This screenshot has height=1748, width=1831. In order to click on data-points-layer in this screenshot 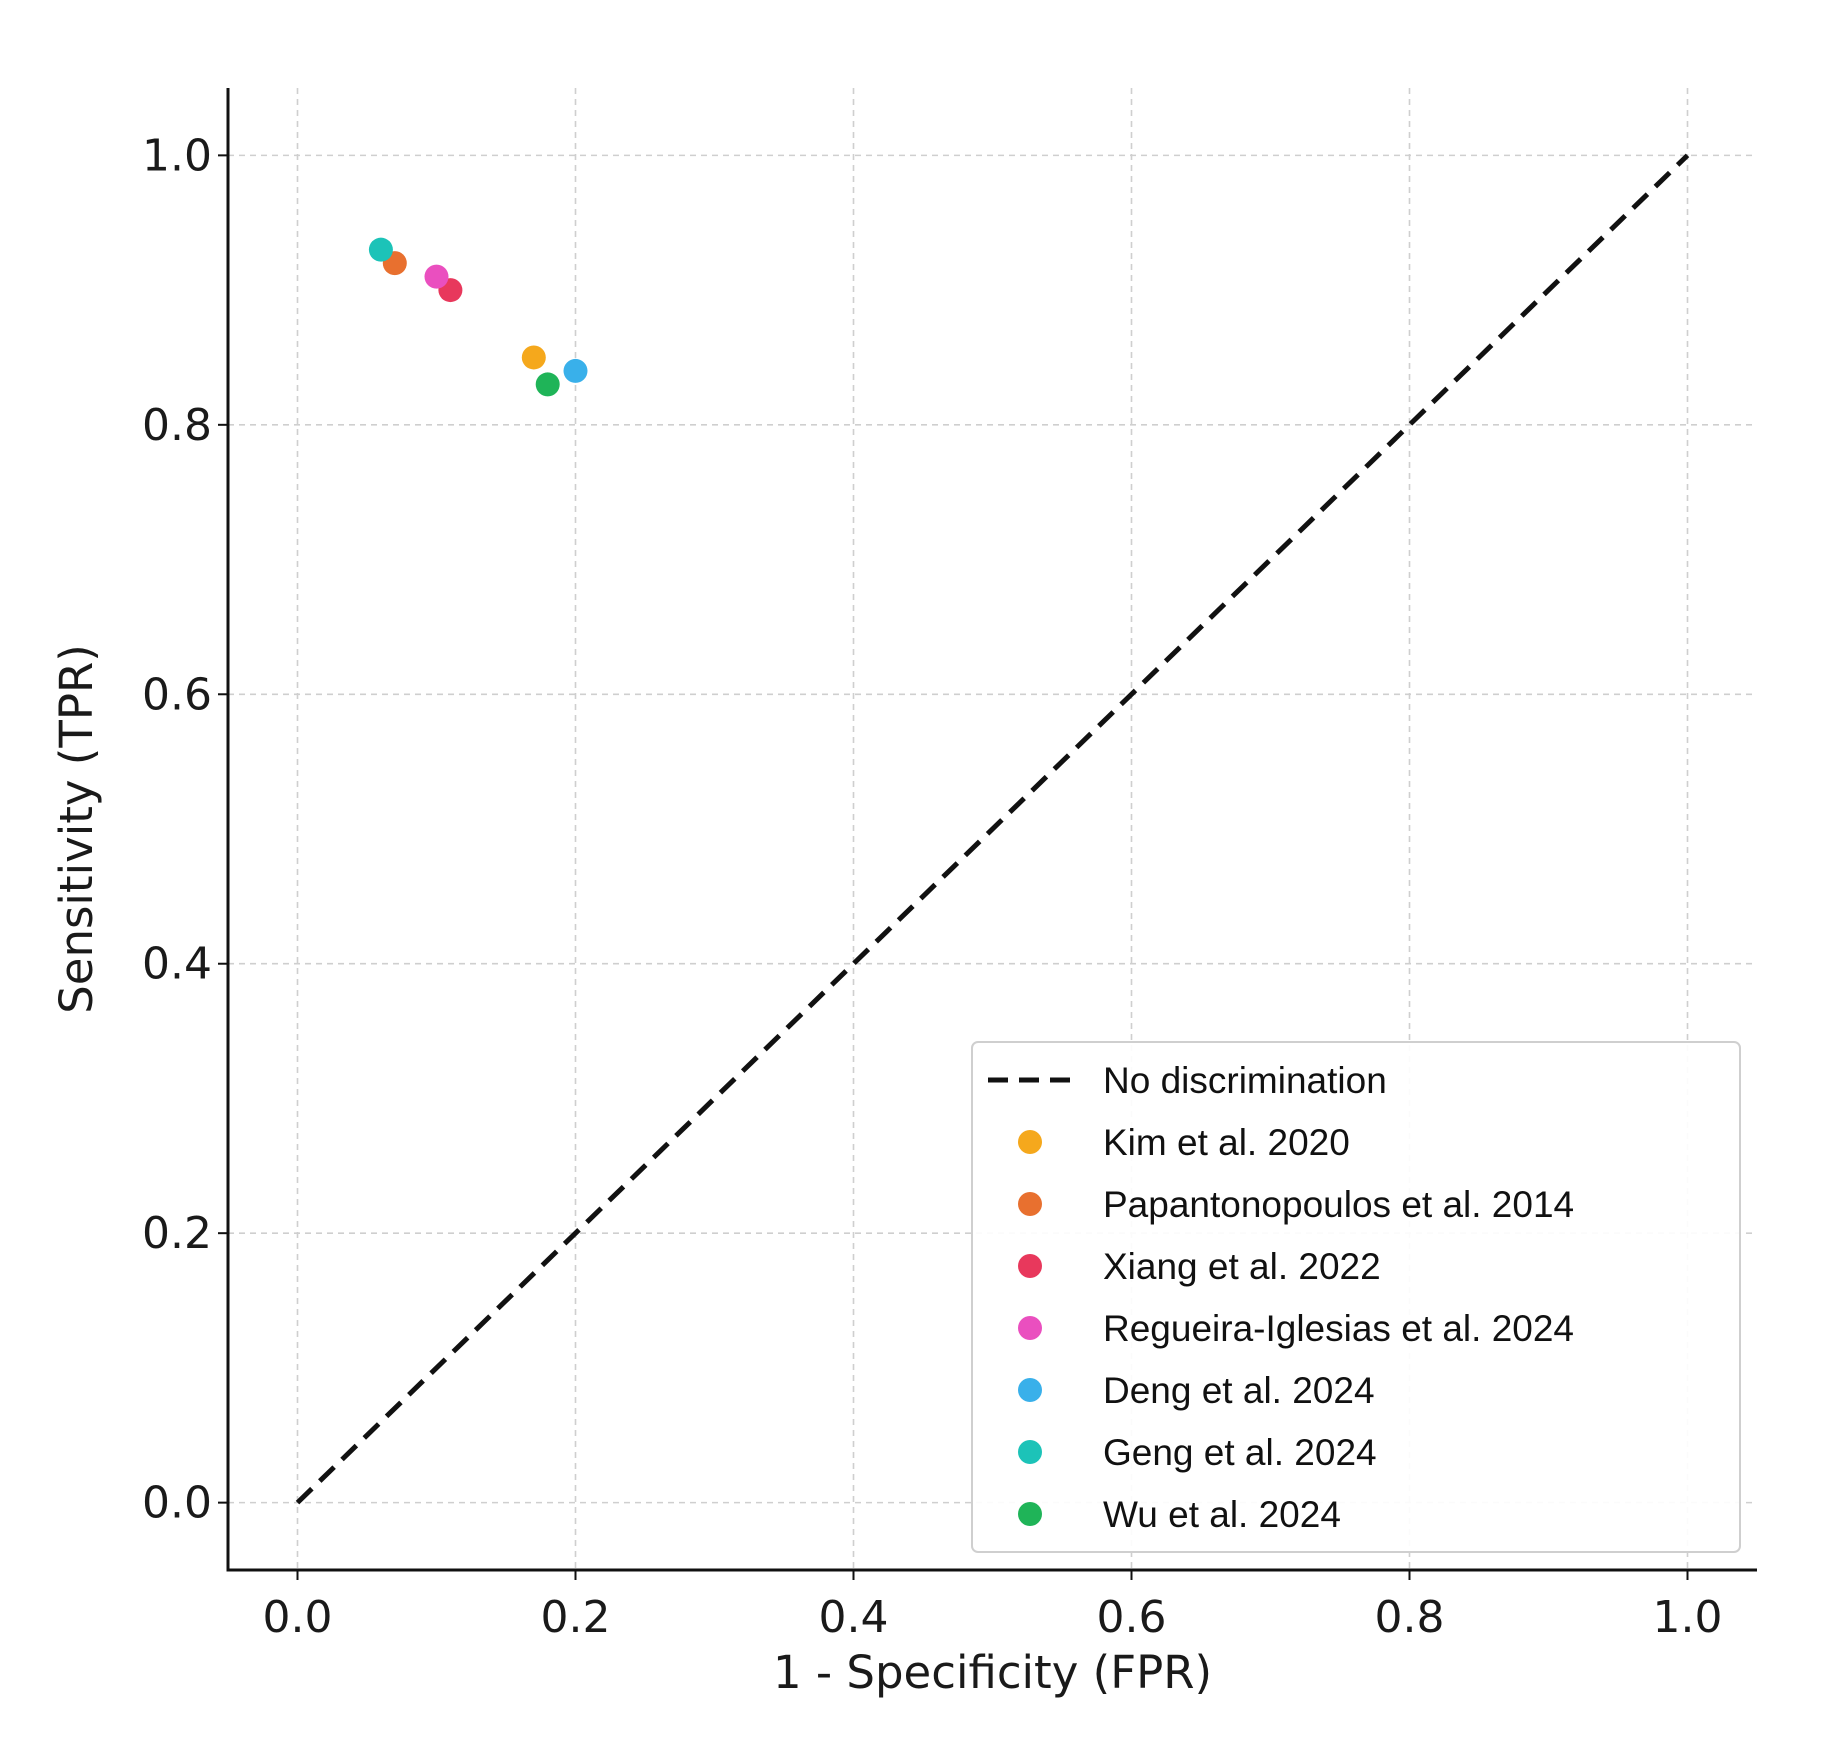, I will do `click(478, 317)`.